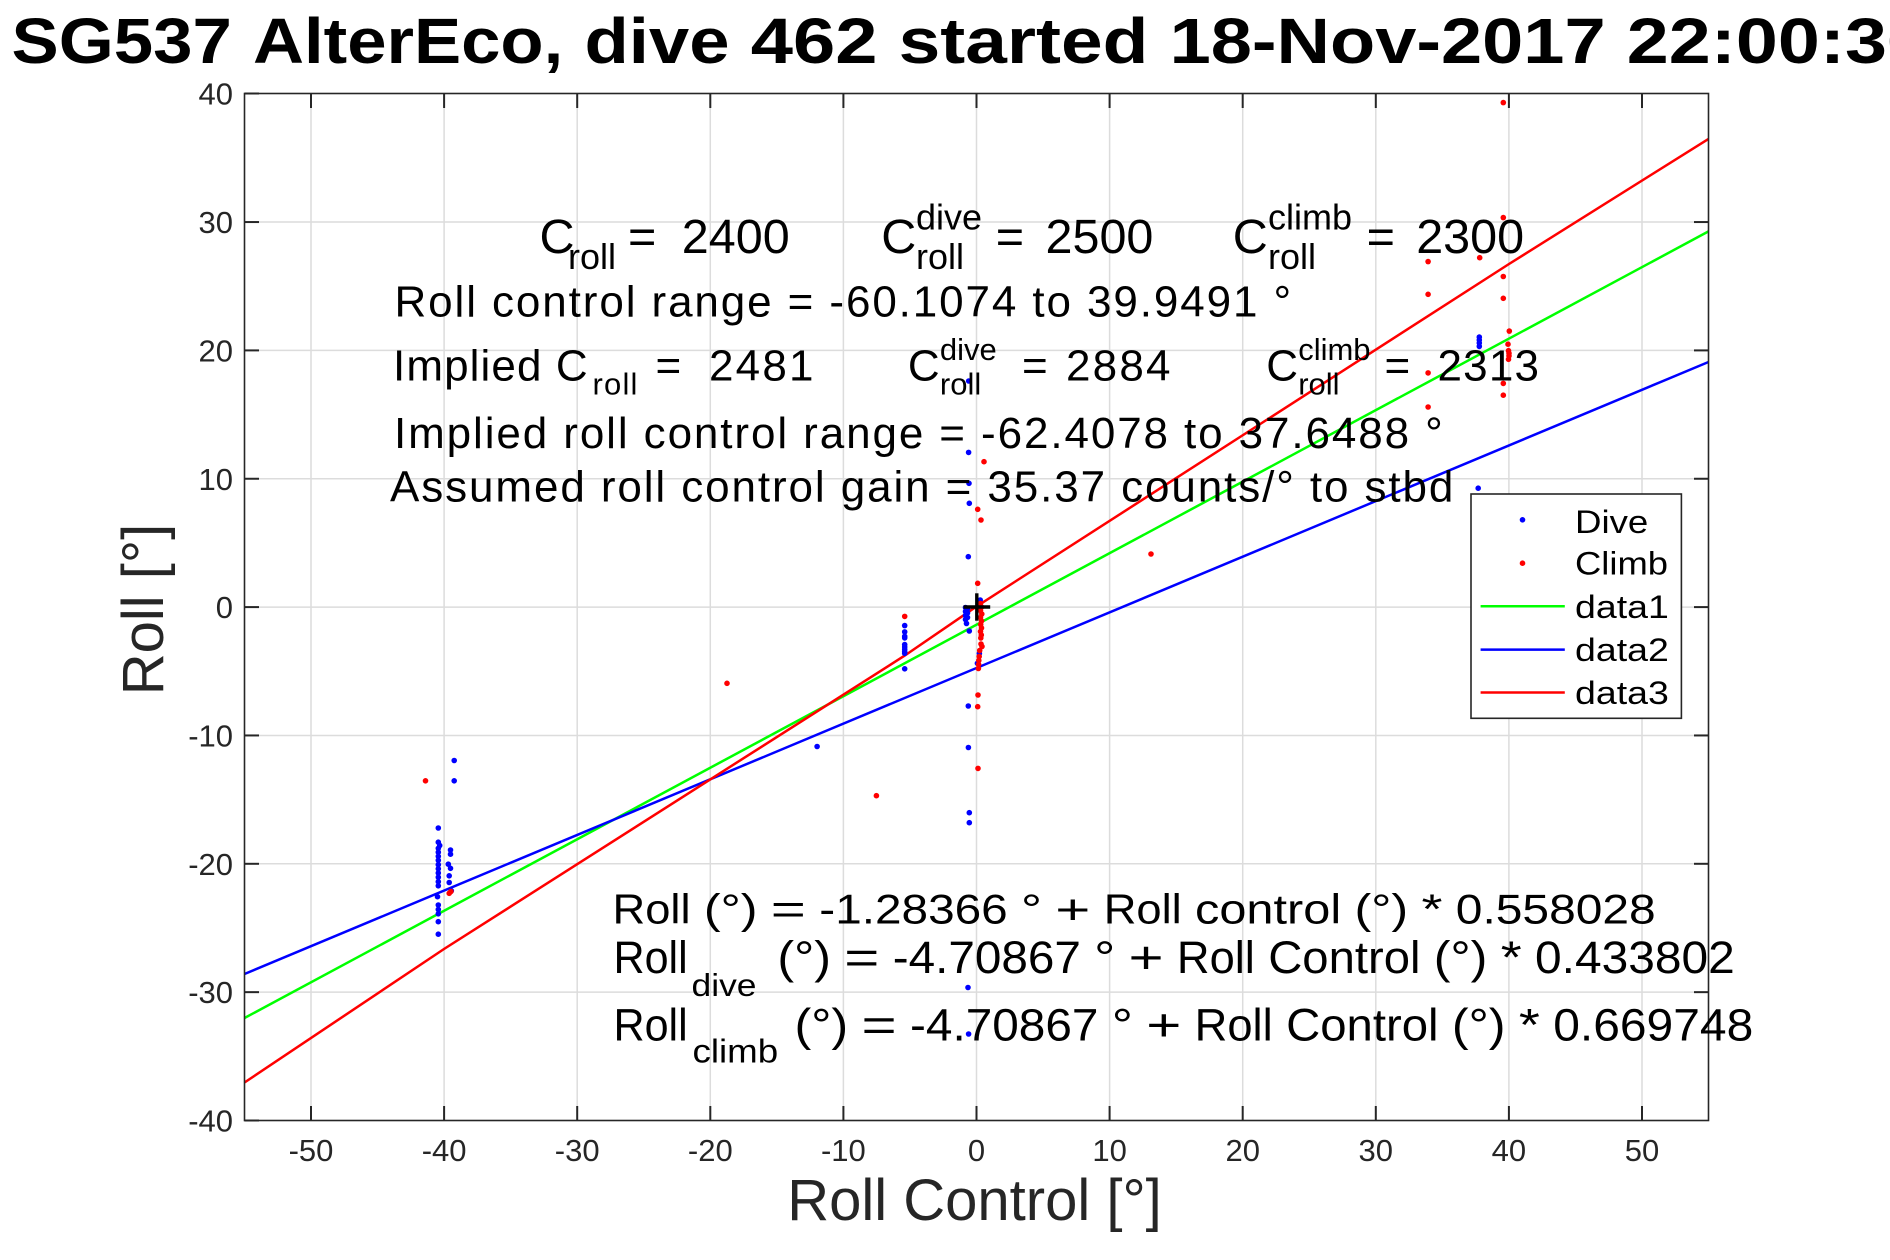 Image resolution: width=1890 pixels, height=1260 pixels. Describe the element at coordinates (1611, 523) in the screenshot. I see `svg-text: Dive` at that location.